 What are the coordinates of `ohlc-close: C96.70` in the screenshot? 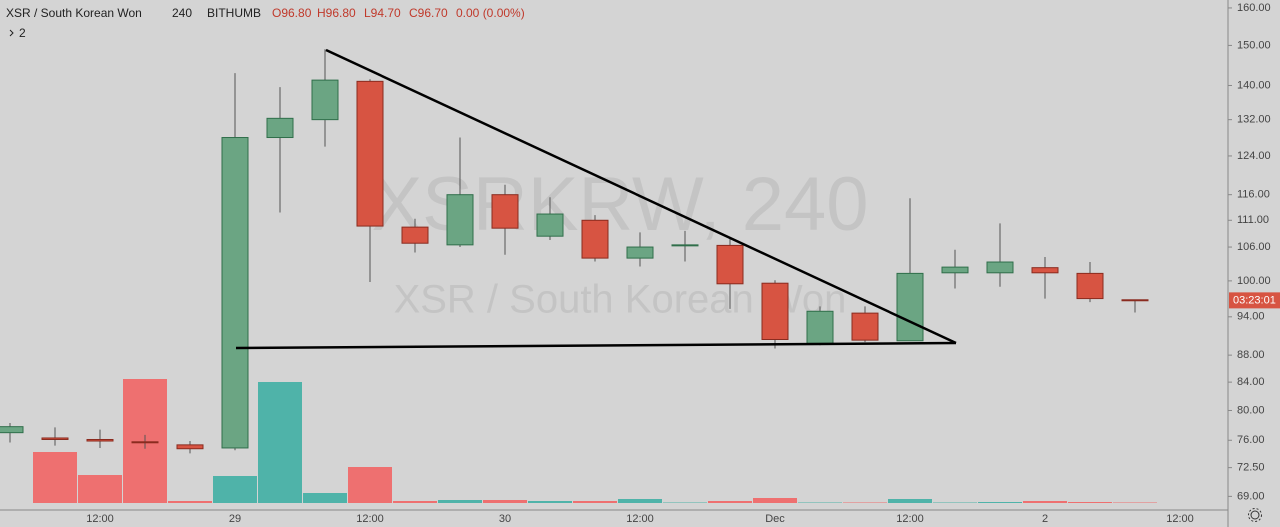 It's located at (428, 13).